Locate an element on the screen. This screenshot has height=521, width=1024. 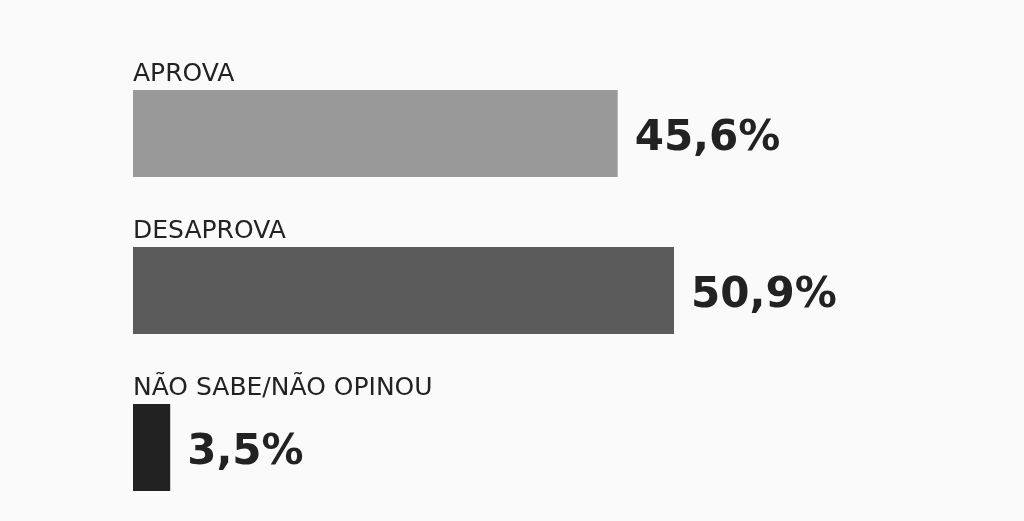
data-label: 3,5% is located at coordinates (245, 449).